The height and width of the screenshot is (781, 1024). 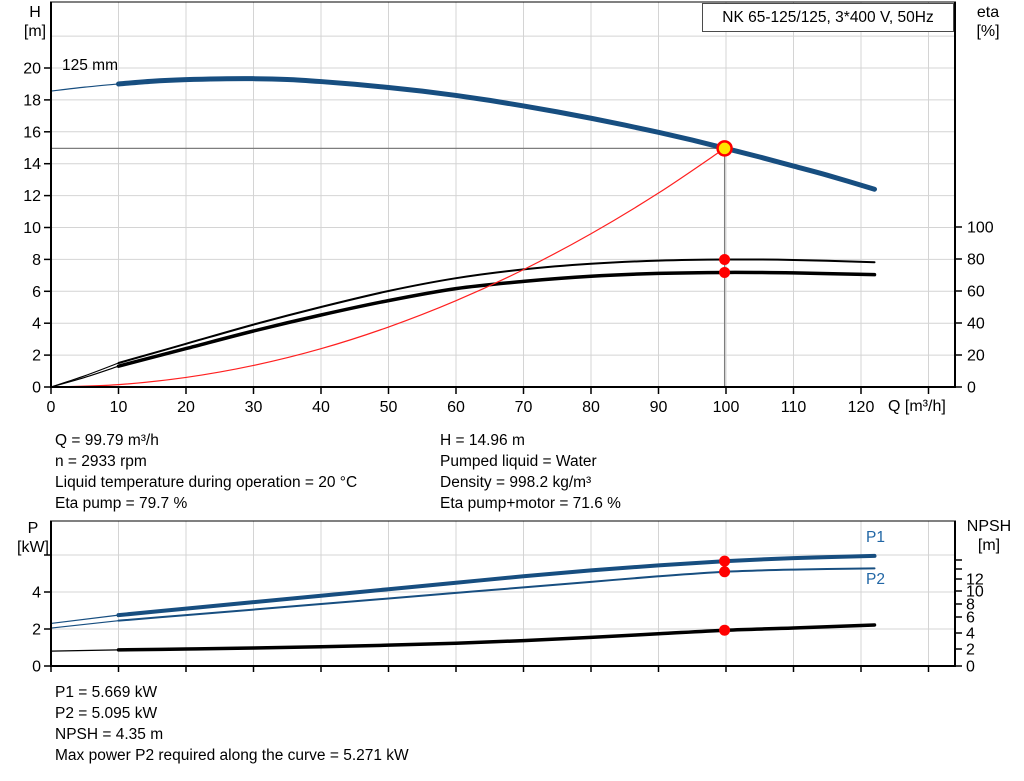 I want to click on q-tick-label: 70, so click(x=524, y=407).